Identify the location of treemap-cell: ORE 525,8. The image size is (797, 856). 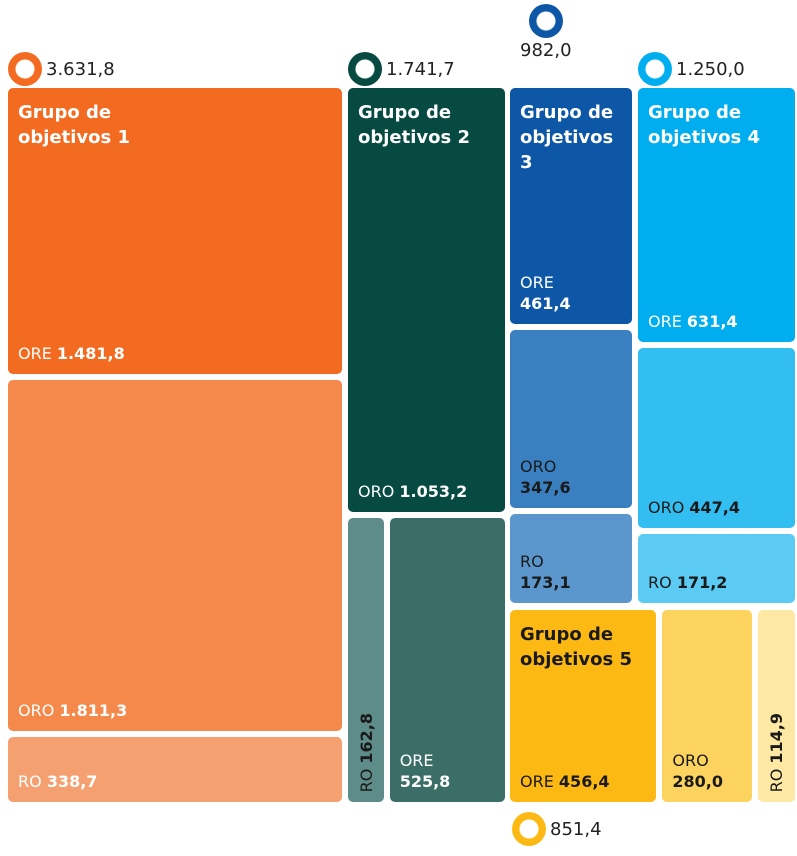
(447, 660).